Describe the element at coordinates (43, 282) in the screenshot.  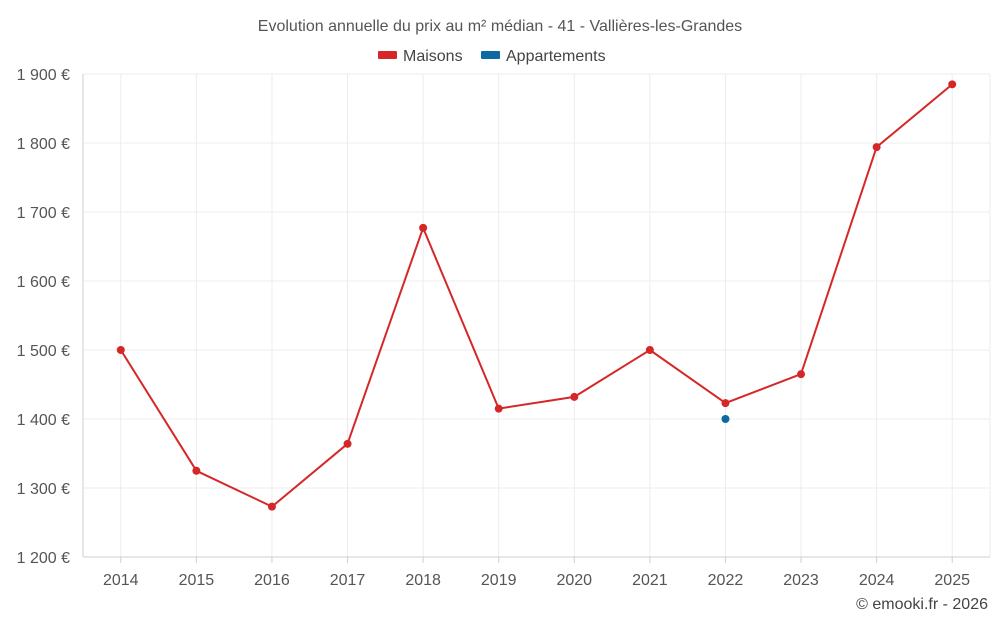
I see `y-tick-label: 1 600 €` at that location.